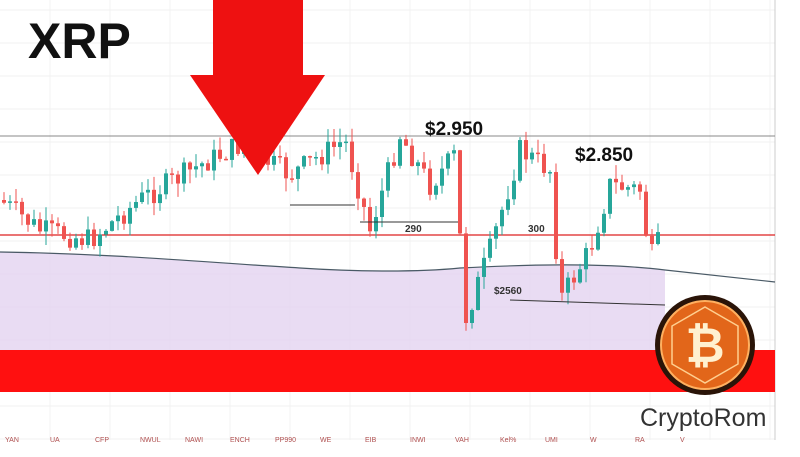 The width and height of the screenshot is (800, 457). I want to click on logo-hex, so click(705, 345).